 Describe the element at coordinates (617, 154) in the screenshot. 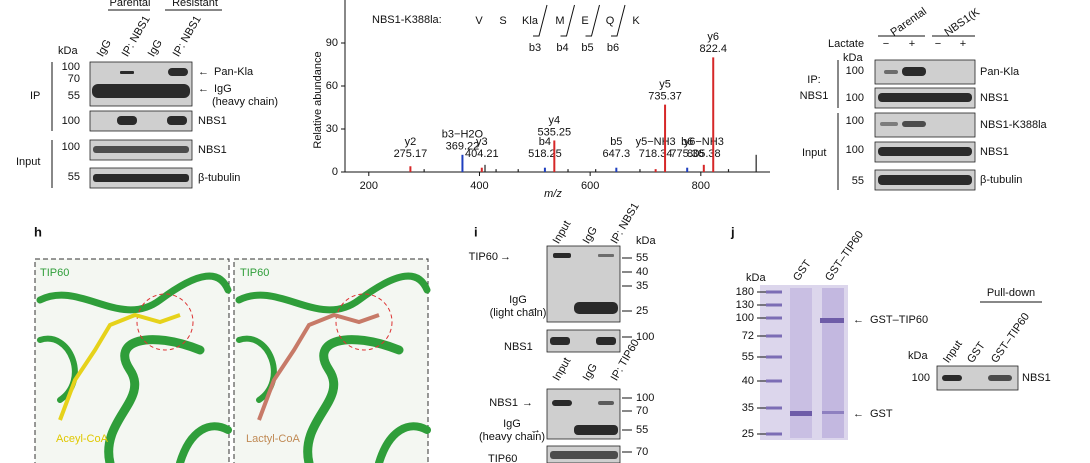

I see `peak-mz: 647.3` at that location.